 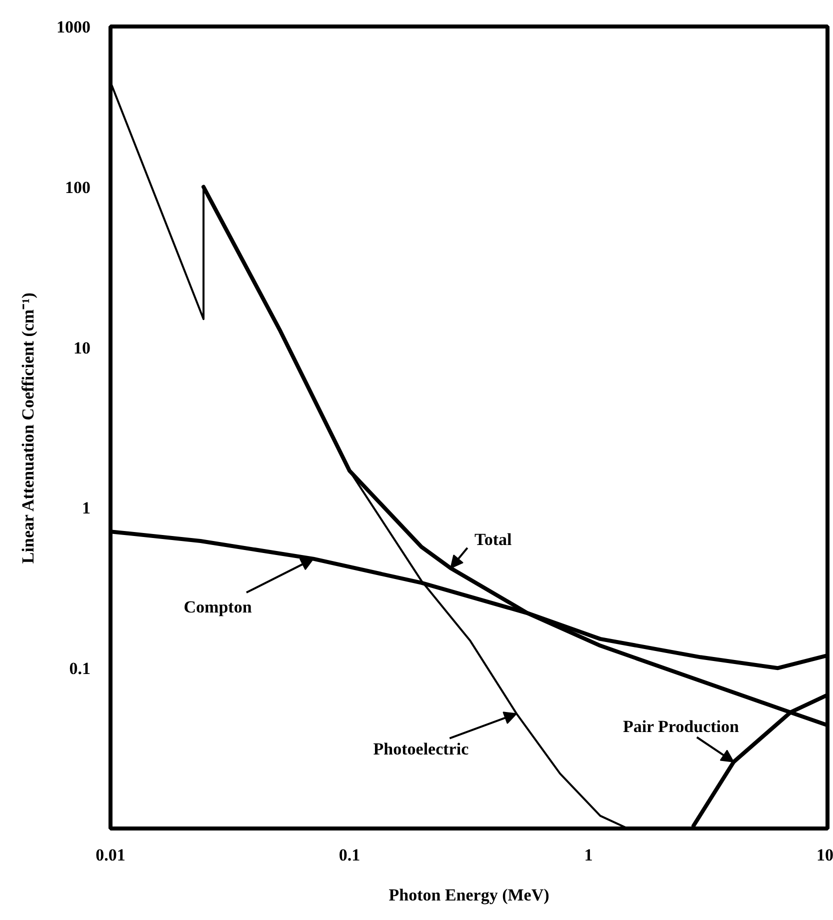 I want to click on x-tick-label: 1, so click(x=588, y=855).